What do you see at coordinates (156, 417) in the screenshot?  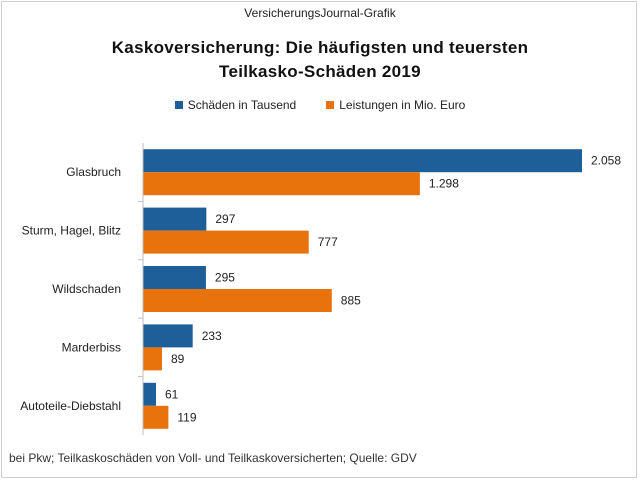 I see `bar-leistungen-autoteile-diebstahl` at bounding box center [156, 417].